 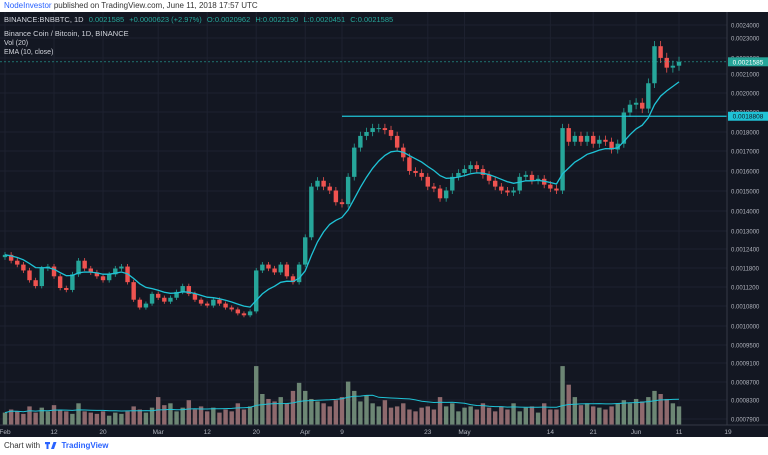 I want to click on close-label-value: C:0.0021585, so click(x=371, y=19).